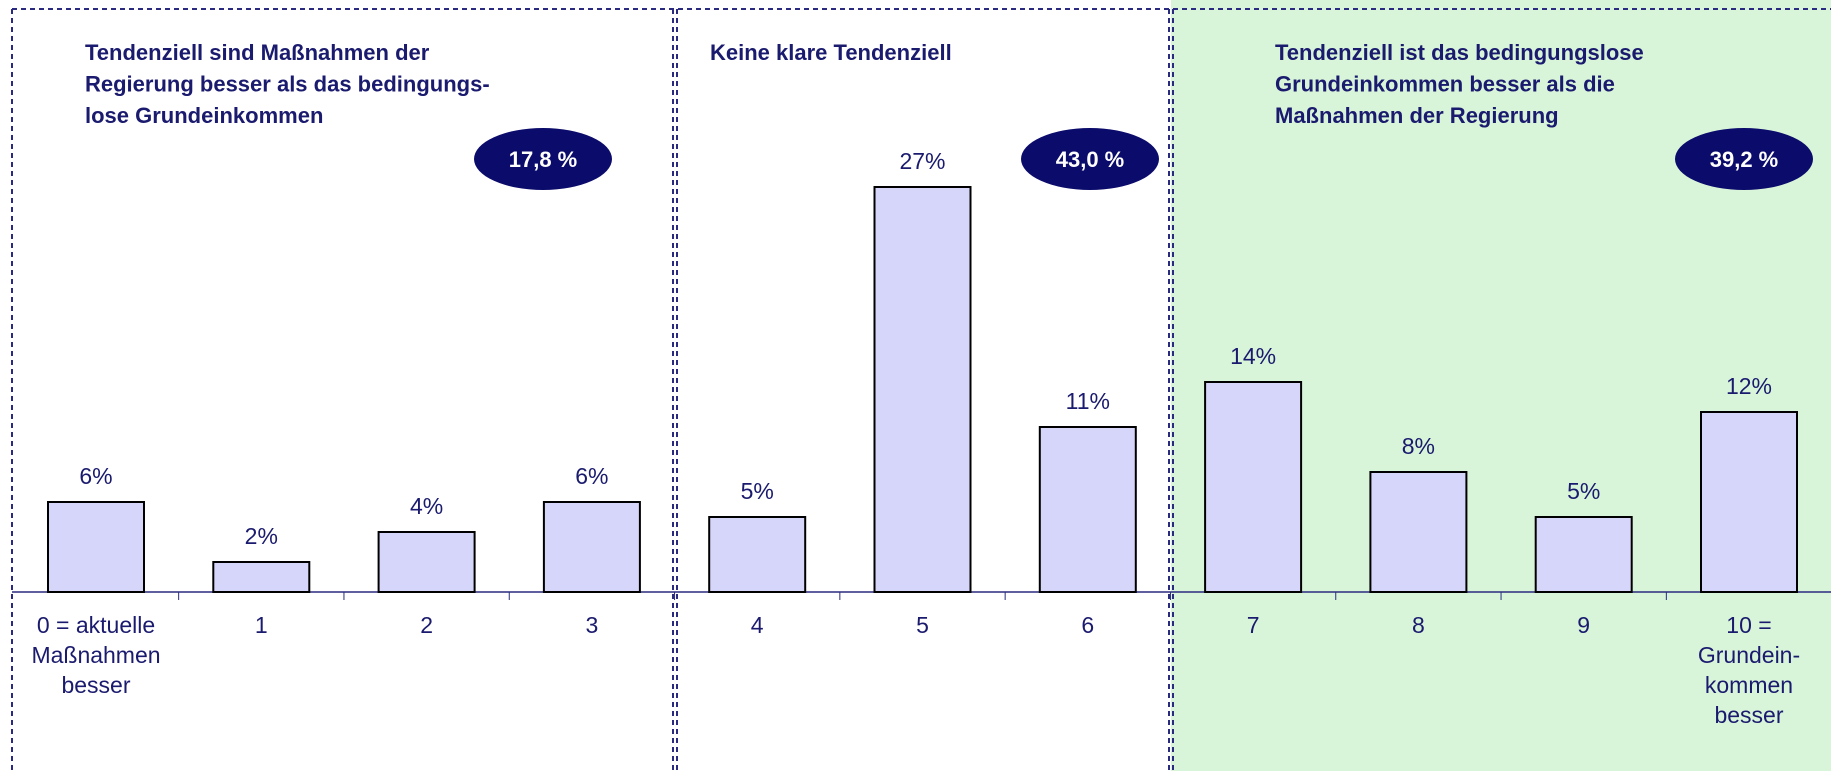 Image resolution: width=1831 pixels, height=771 pixels. What do you see at coordinates (426, 625) in the screenshot?
I see `x-tick-label: 2` at bounding box center [426, 625].